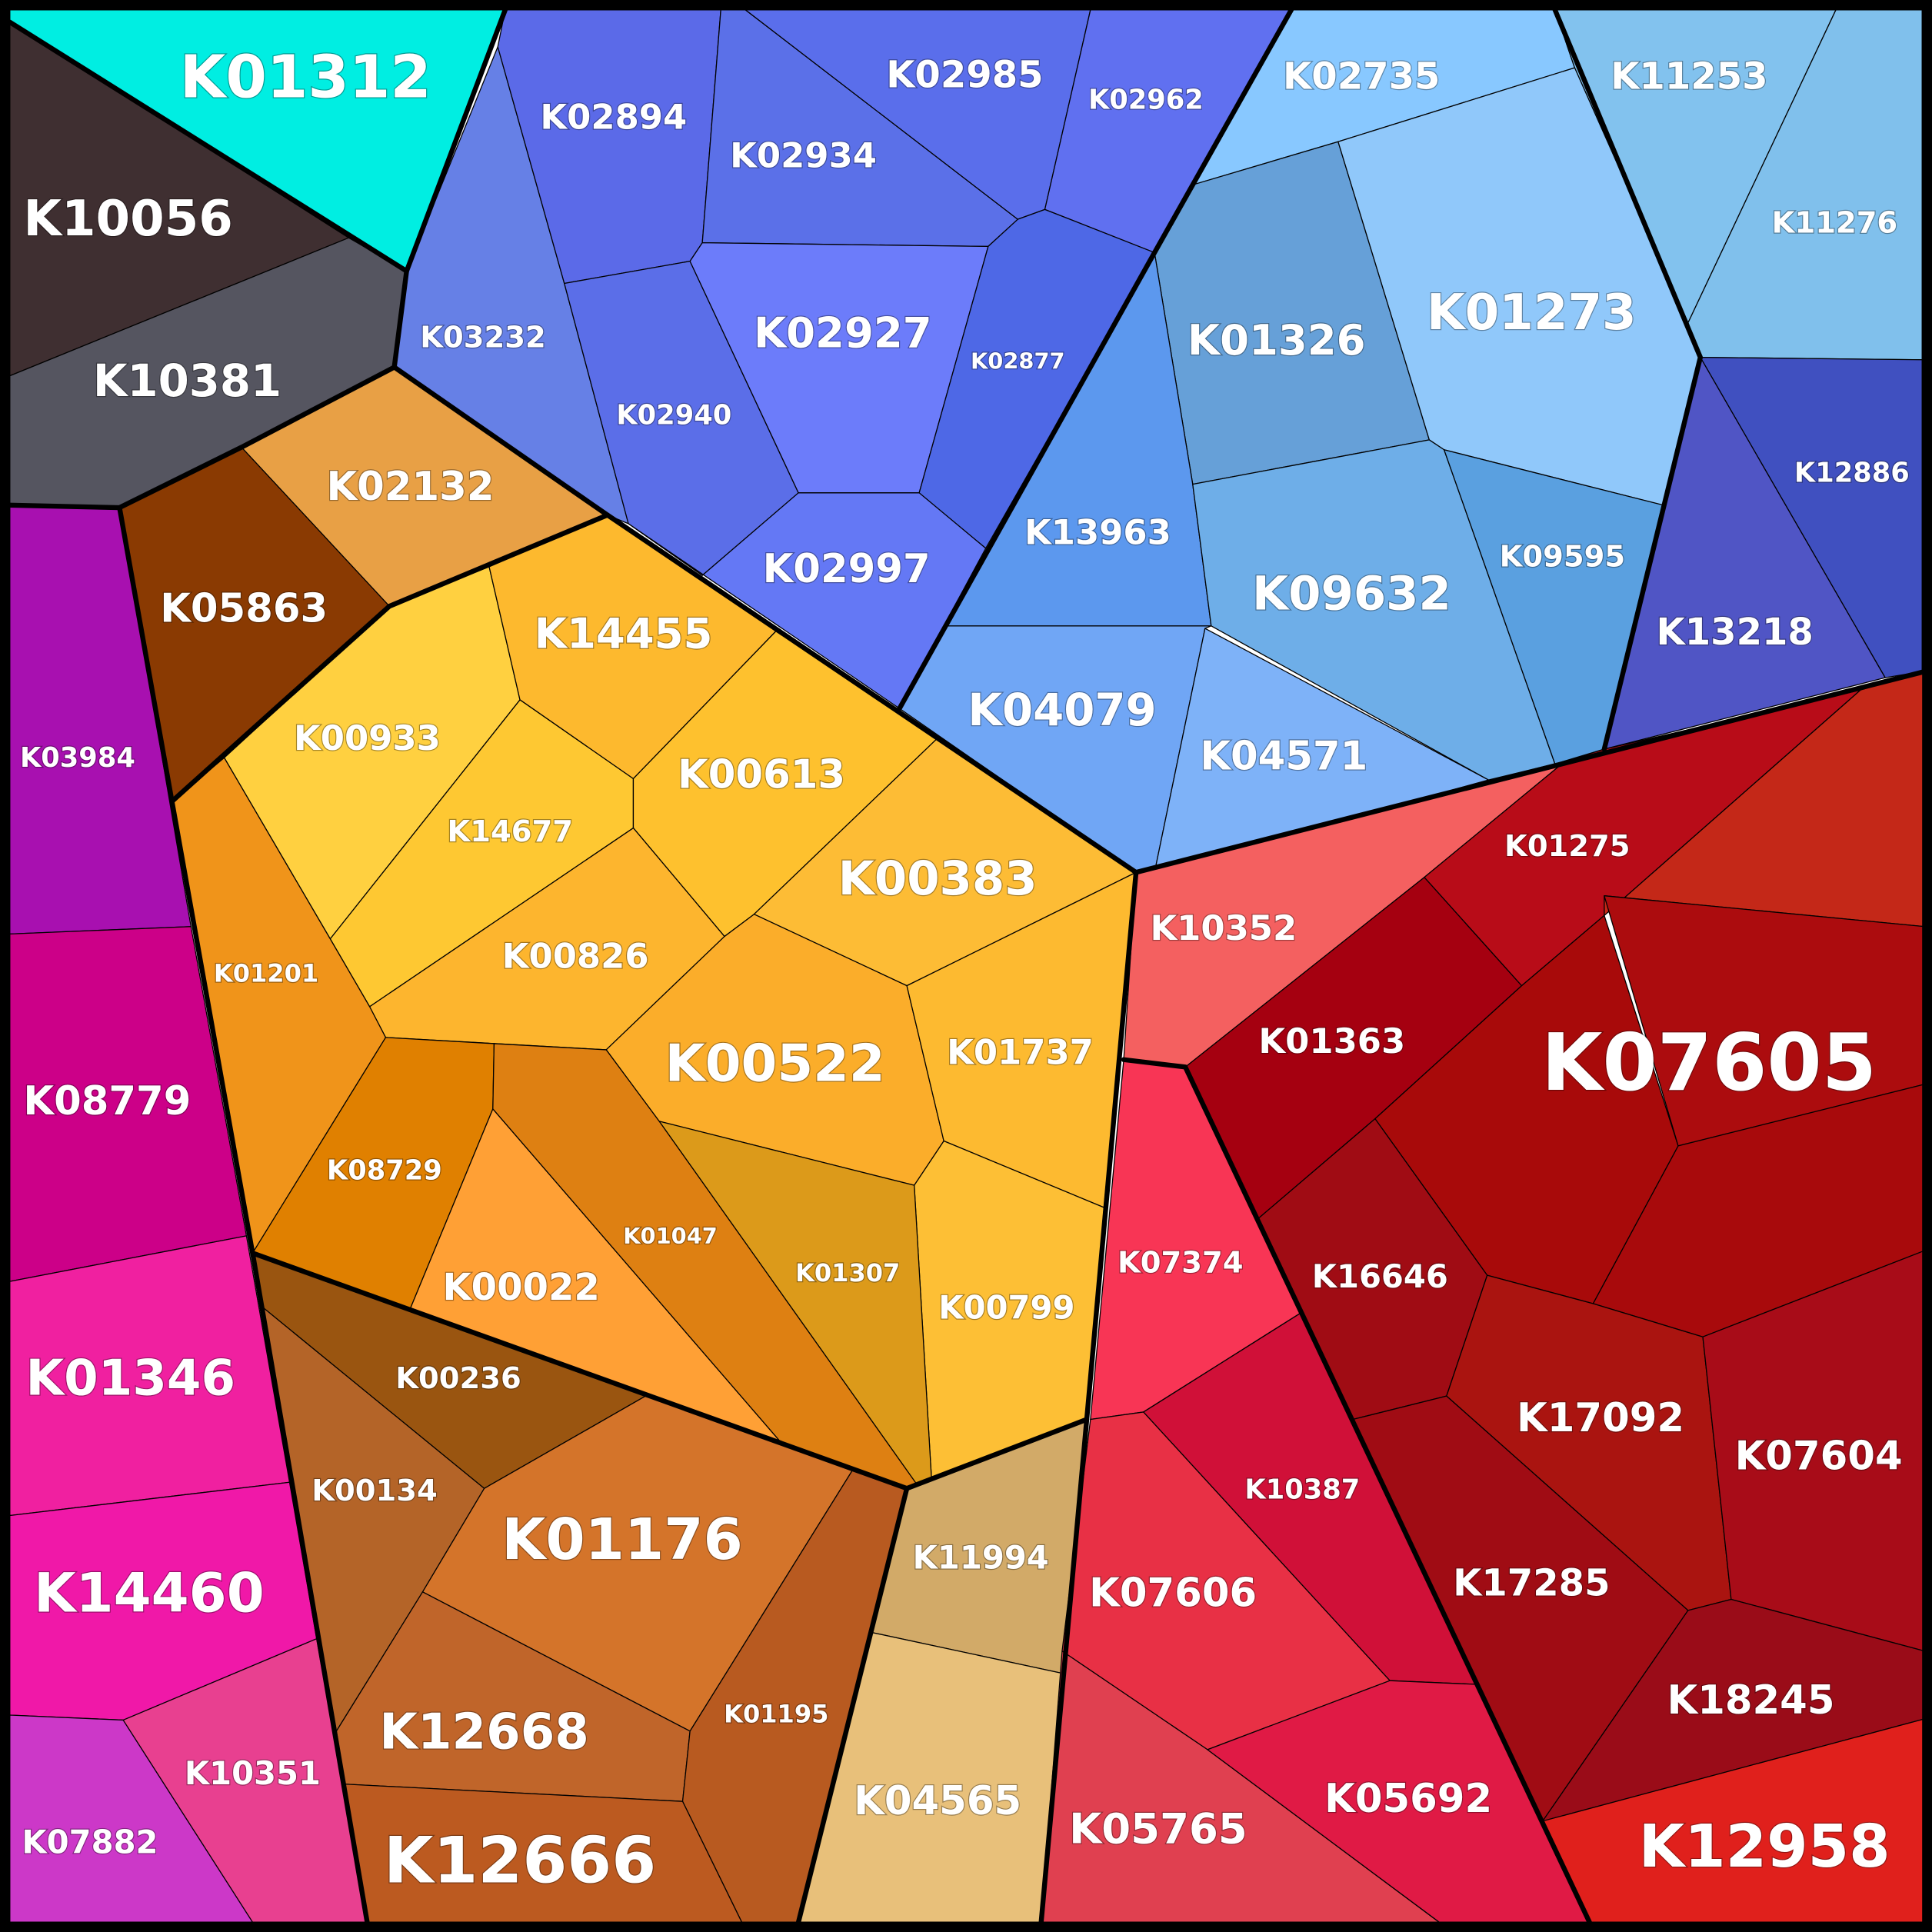 The image size is (1932, 1932). Describe the element at coordinates (1331, 1041) in the screenshot. I see `cell-label: K01363` at that location.